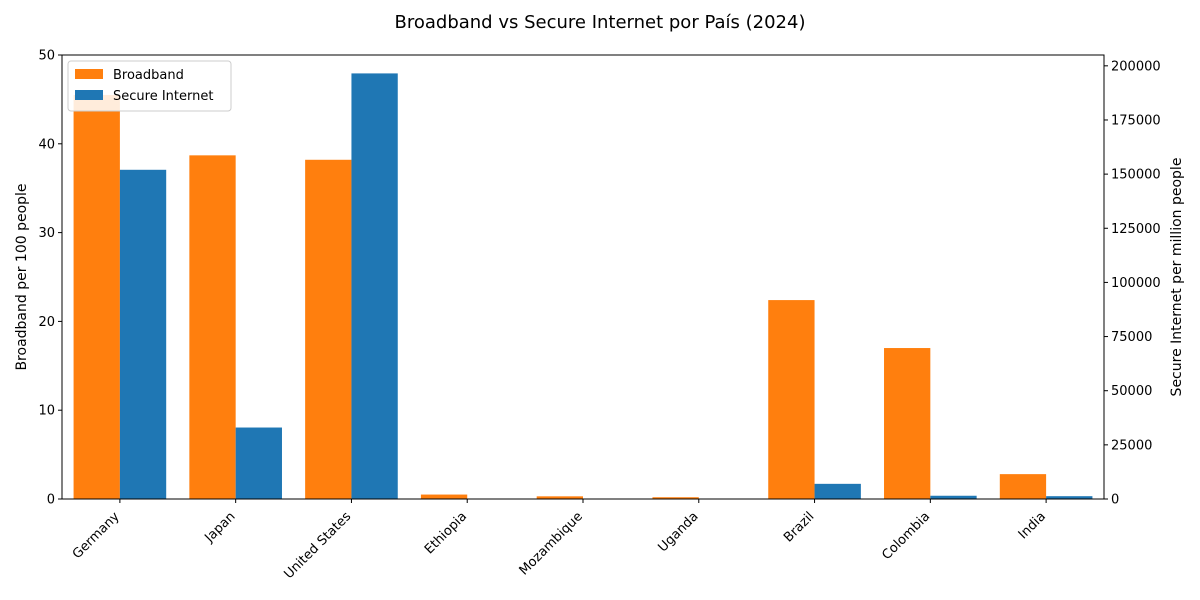 This screenshot has height=600, width=1200. Describe the element at coordinates (1136, 120) in the screenshot. I see `right-tick-label: 175000` at that location.